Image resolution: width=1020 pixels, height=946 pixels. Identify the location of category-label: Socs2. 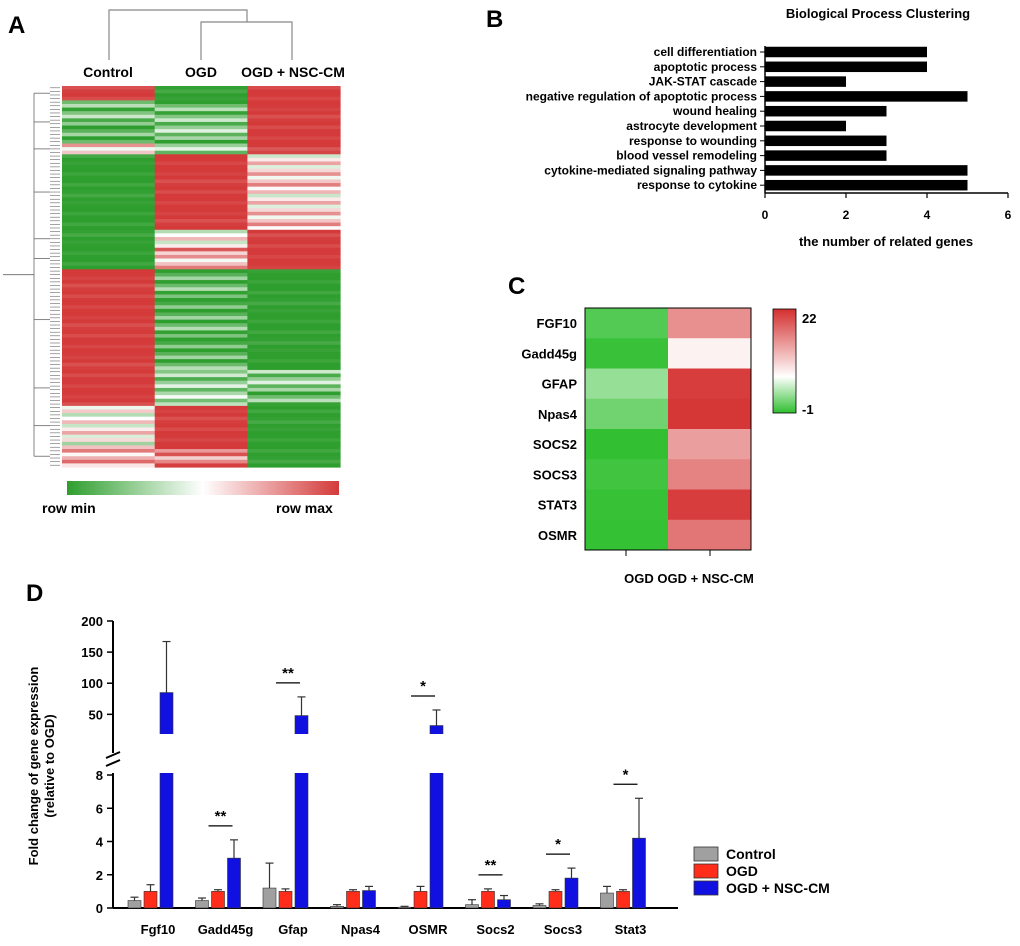
(495, 929).